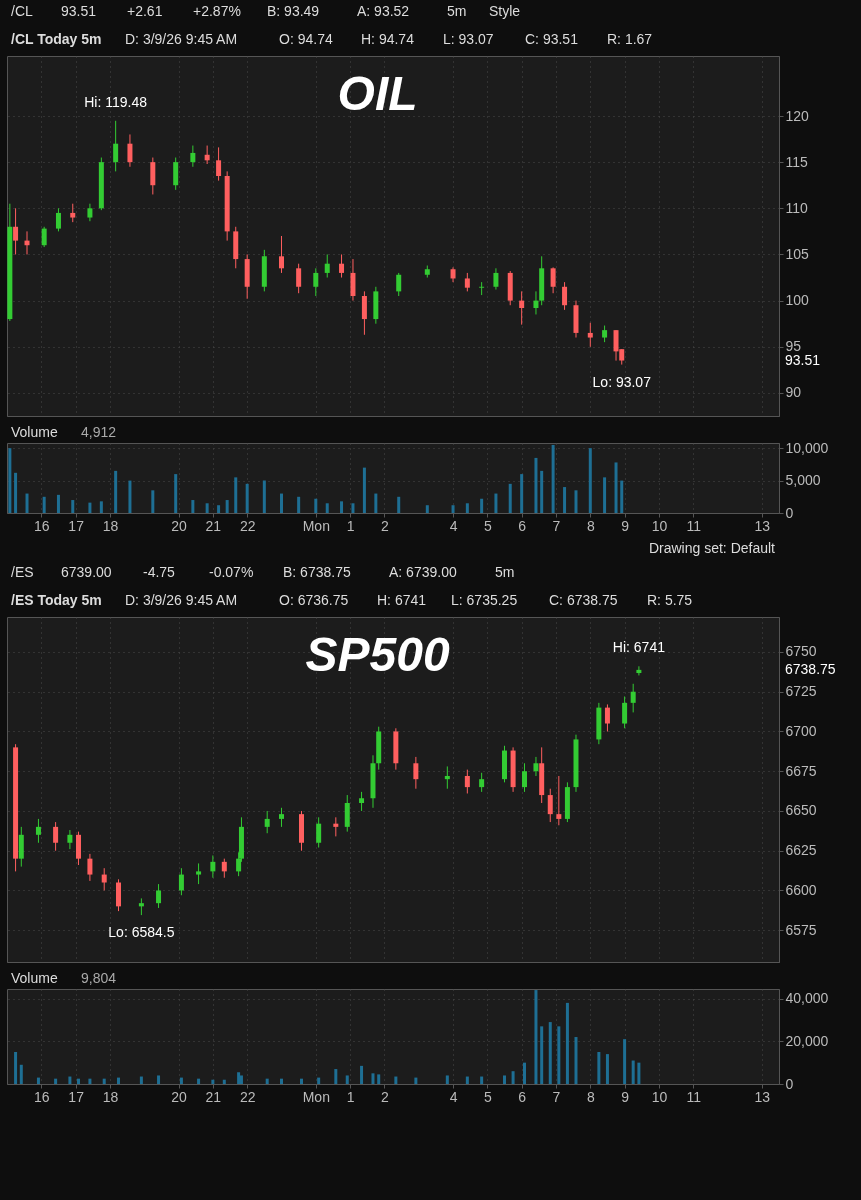  I want to click on y-tick-label: 120, so click(797, 115).